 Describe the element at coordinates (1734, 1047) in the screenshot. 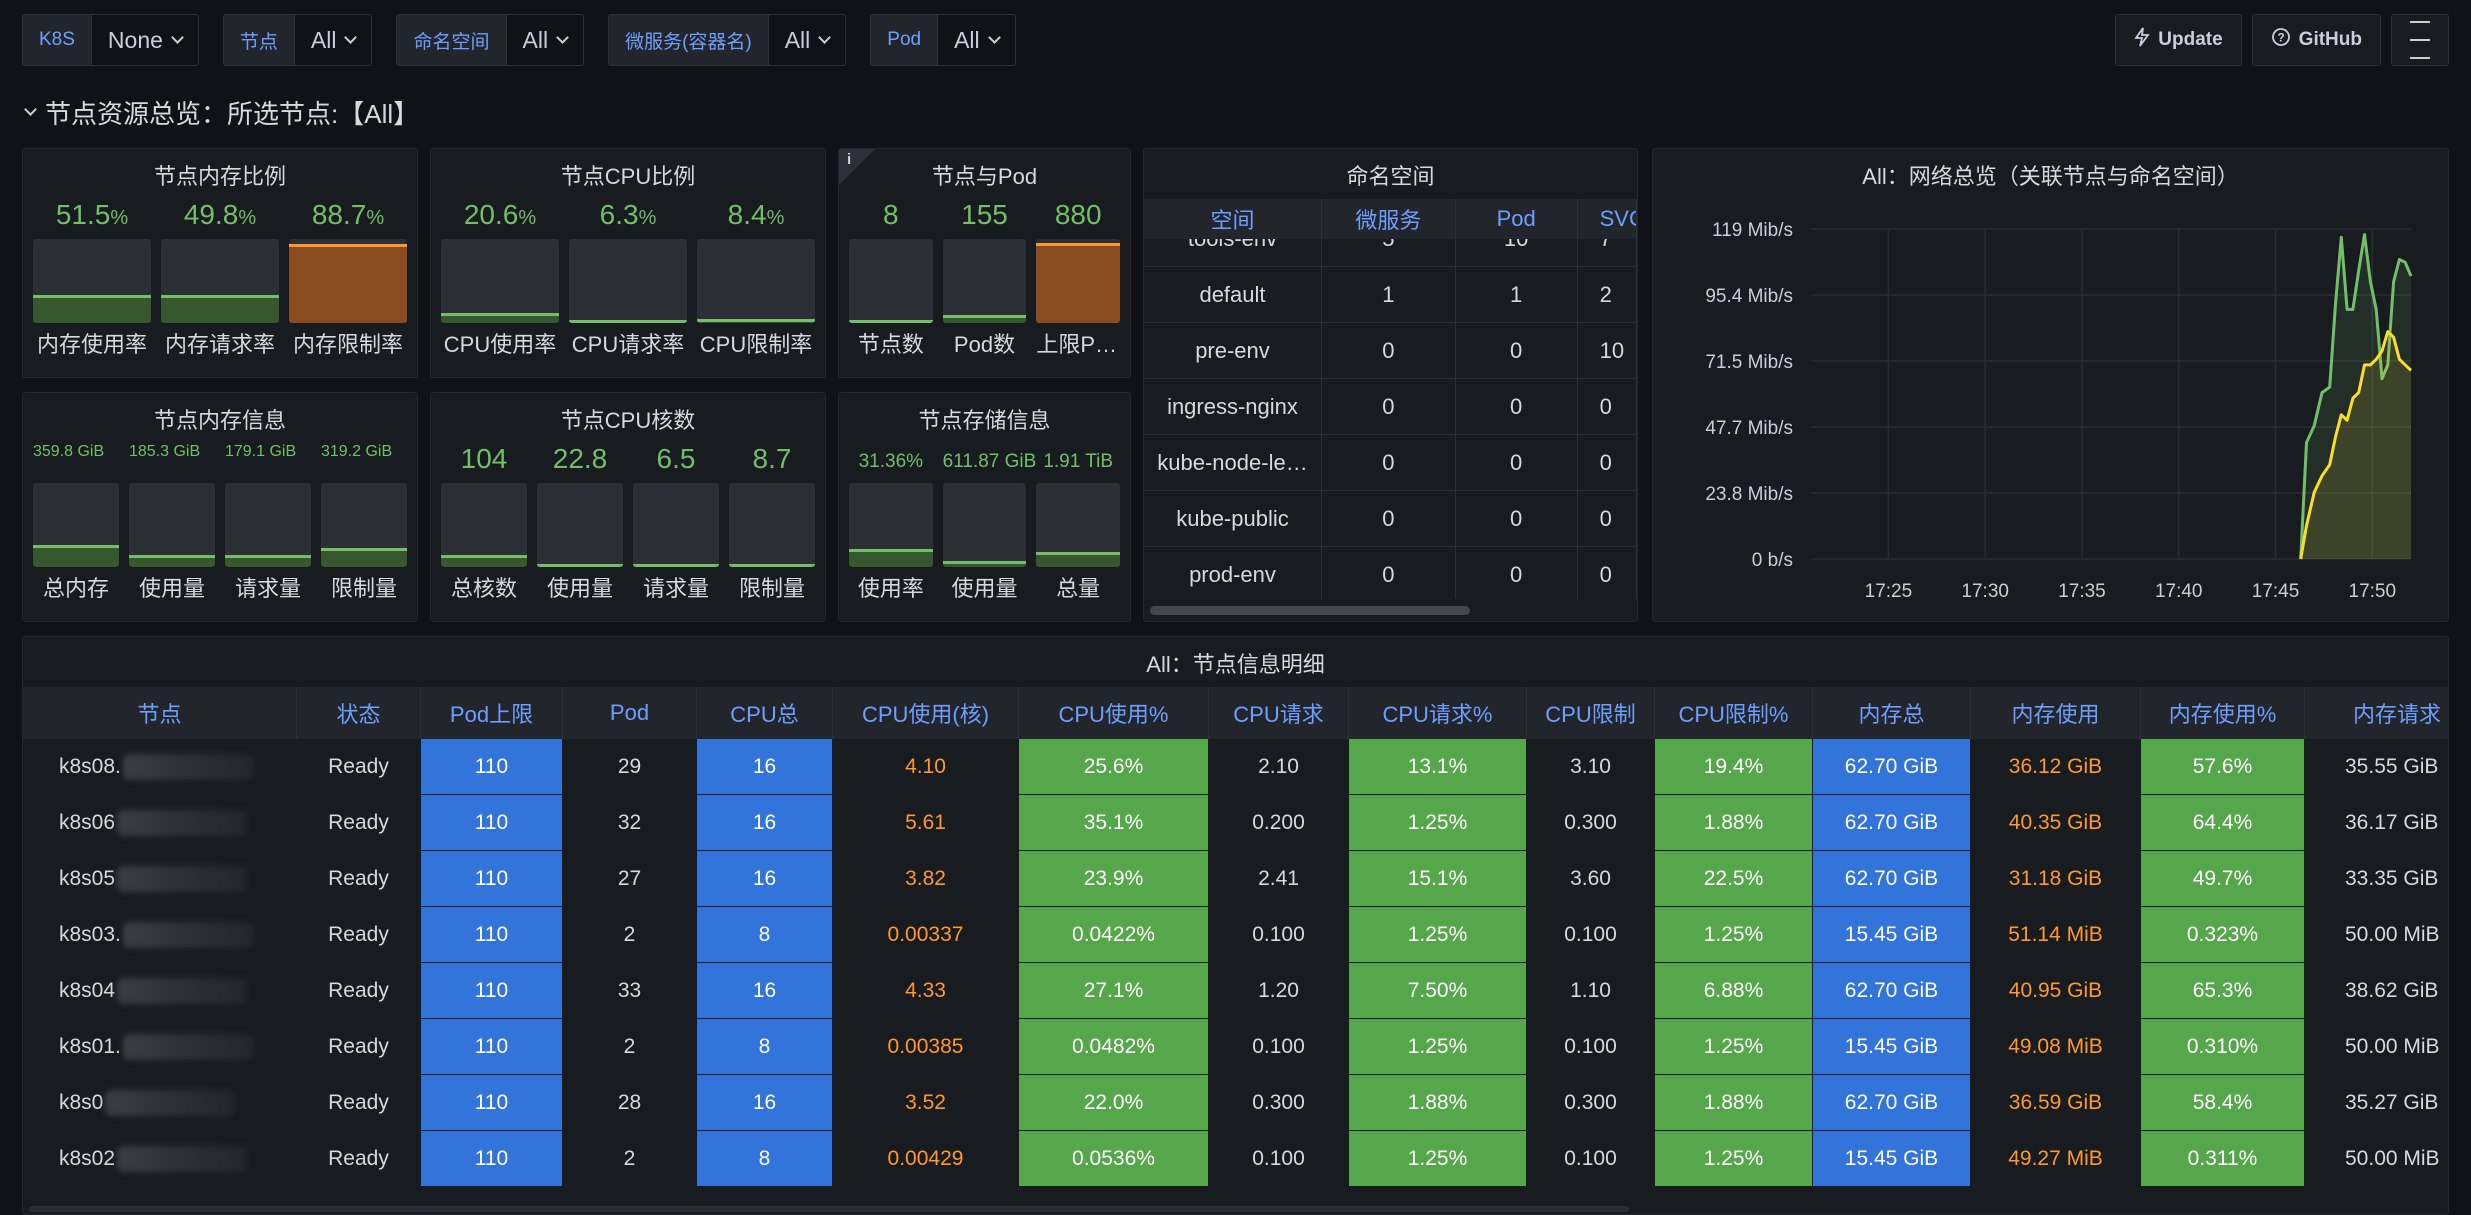

I see `table-cell: 1.25%` at that location.